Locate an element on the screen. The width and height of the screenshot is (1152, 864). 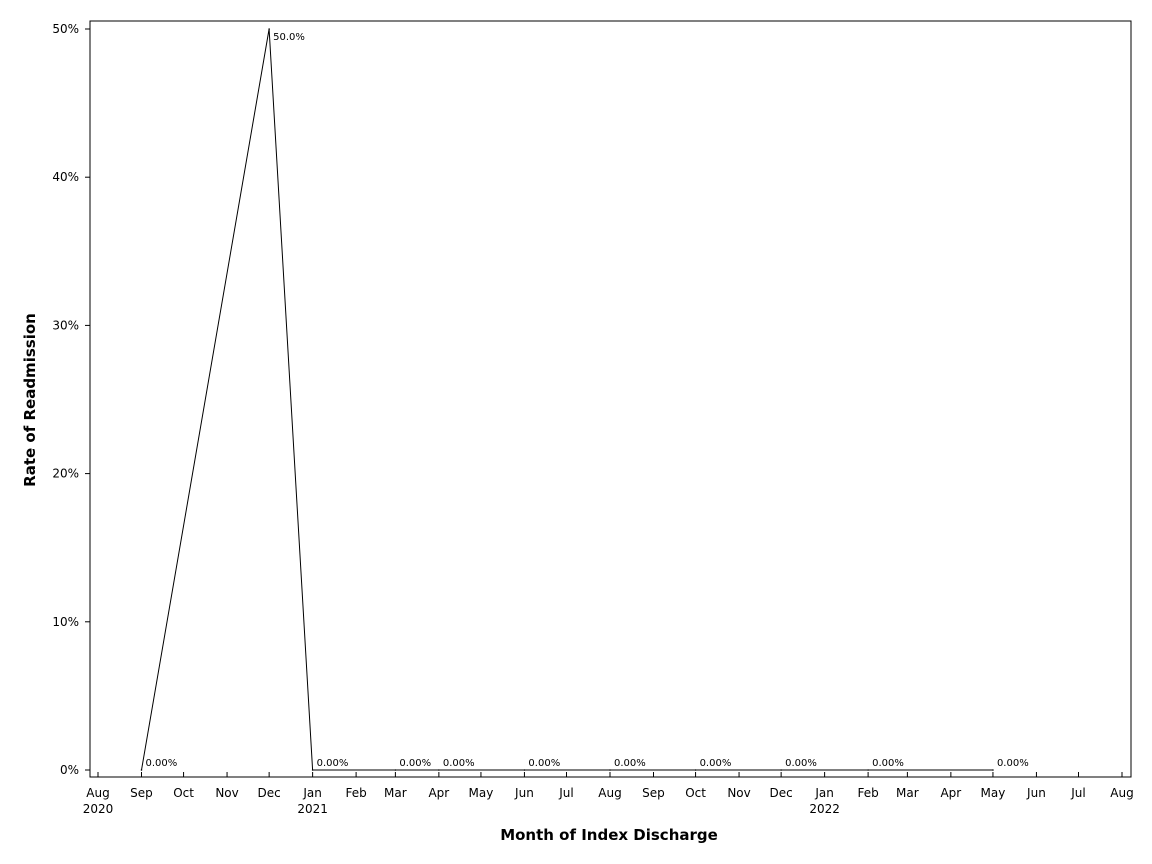
y-tick-label: 50% is located at coordinates (65, 29).